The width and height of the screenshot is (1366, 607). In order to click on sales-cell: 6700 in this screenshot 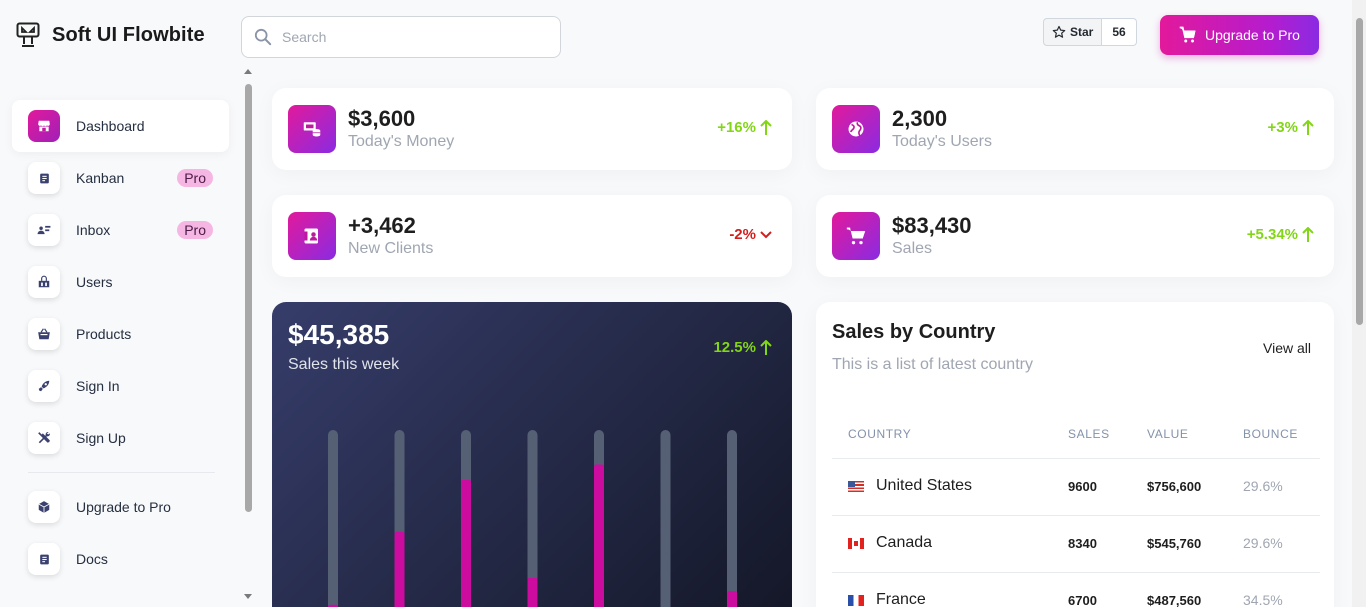, I will do `click(1082, 600)`.